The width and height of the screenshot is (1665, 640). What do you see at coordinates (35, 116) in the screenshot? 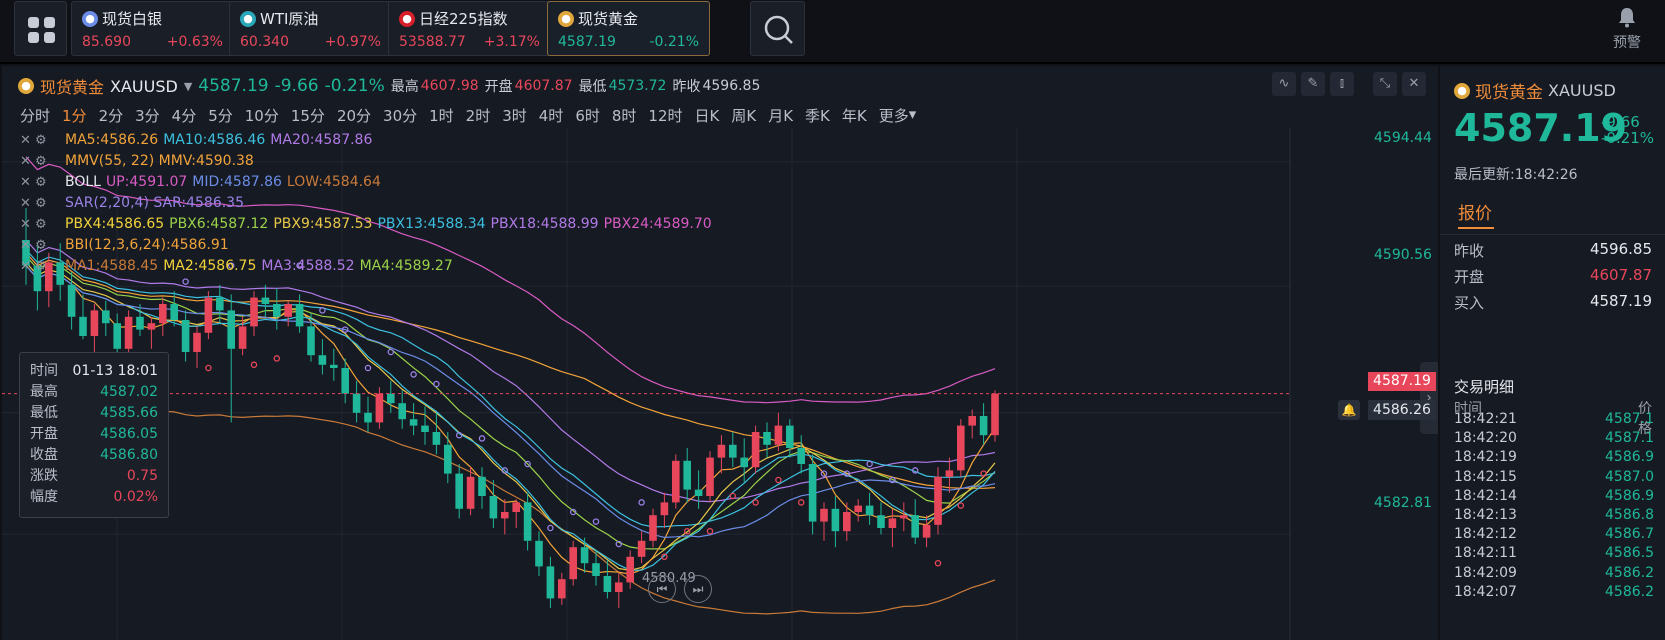
I see `timeframe-tab: 分时` at bounding box center [35, 116].